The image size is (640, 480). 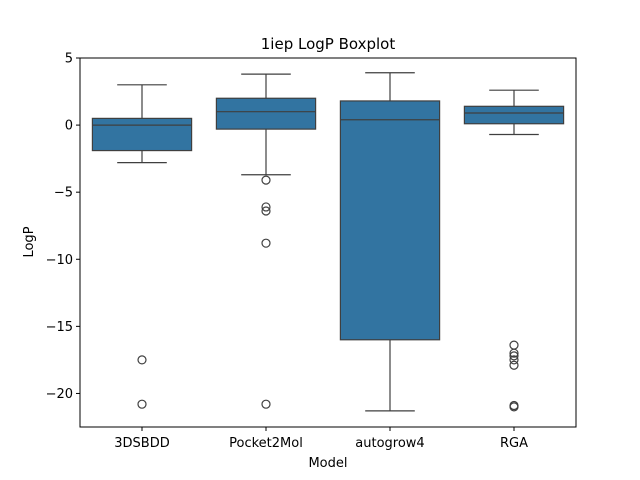 I want to click on y-axis: 5 0 −5 −10 −15 −20, so click(x=63, y=227).